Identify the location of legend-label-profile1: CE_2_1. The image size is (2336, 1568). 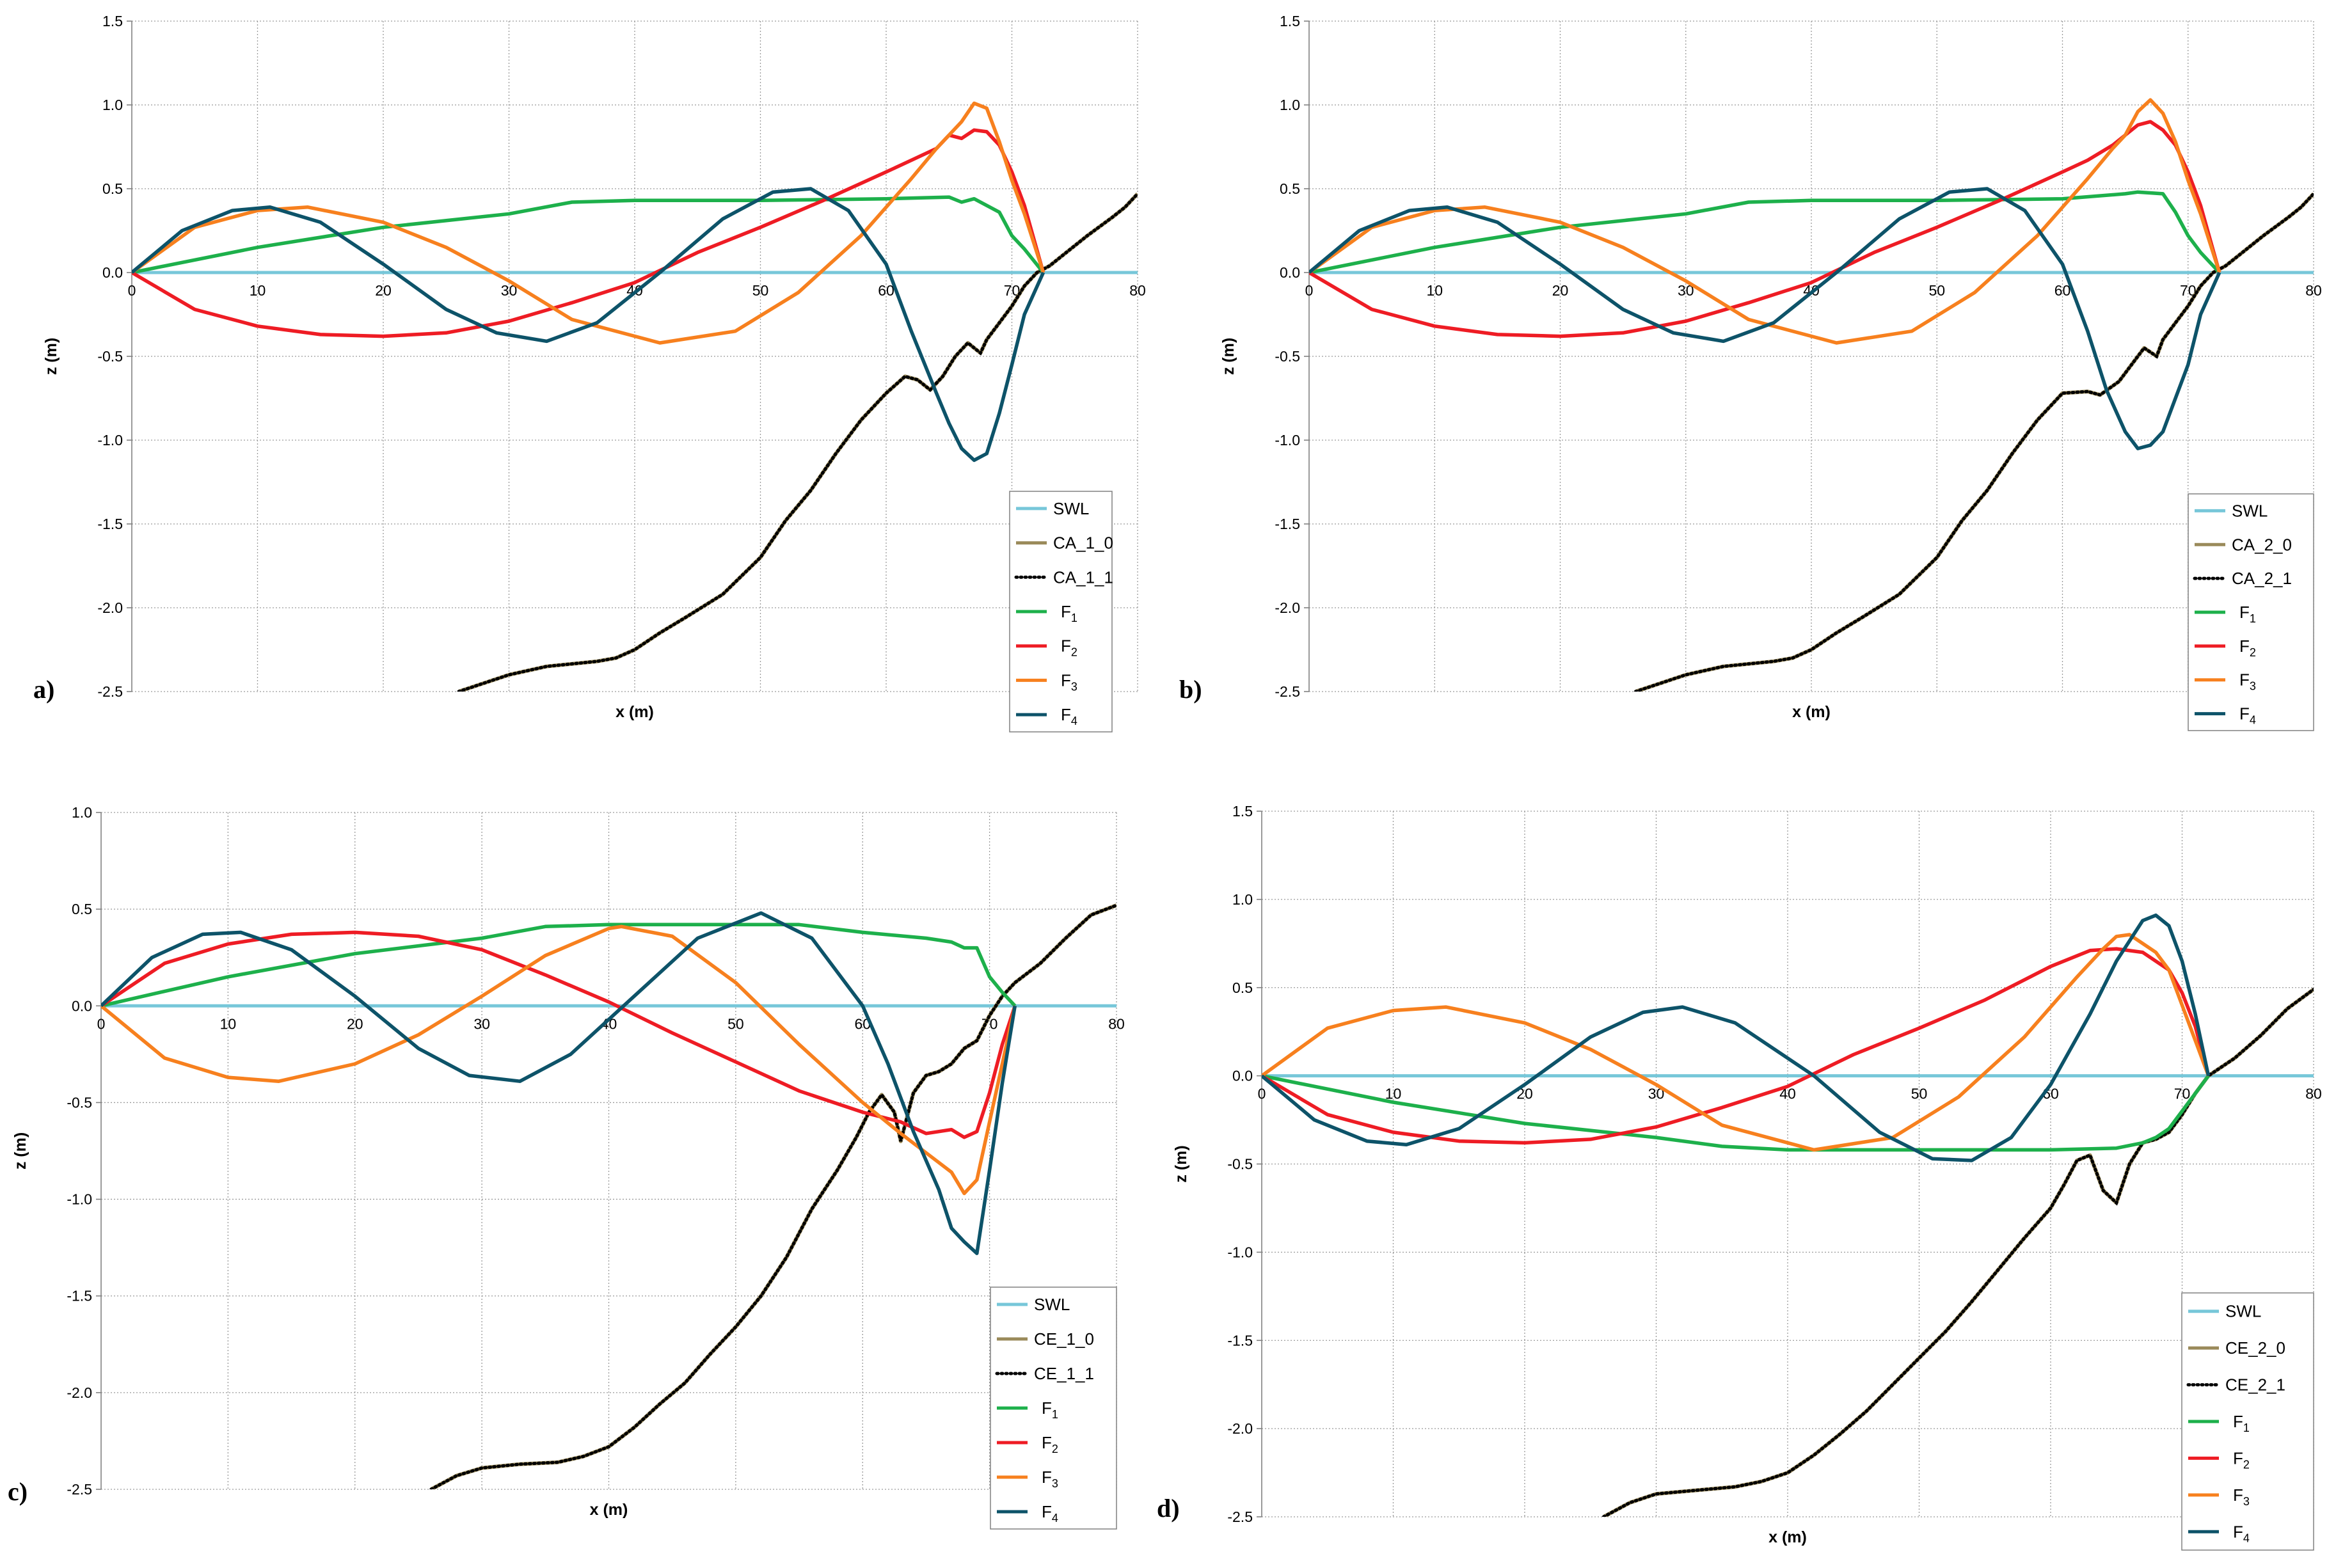
(2255, 1385).